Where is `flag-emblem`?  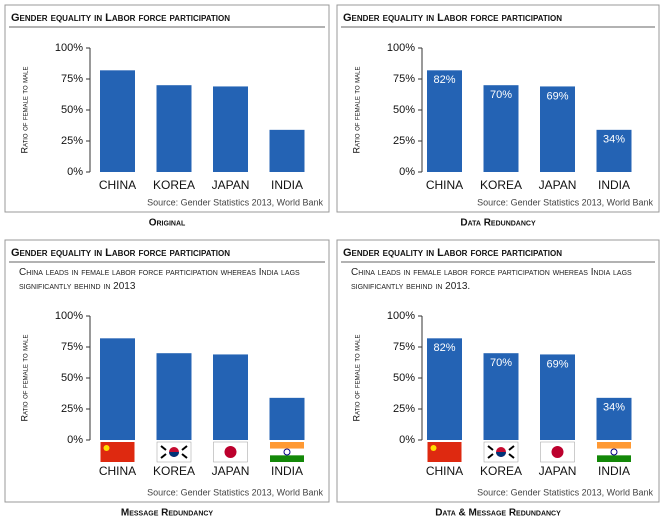 flag-emblem is located at coordinates (174, 454).